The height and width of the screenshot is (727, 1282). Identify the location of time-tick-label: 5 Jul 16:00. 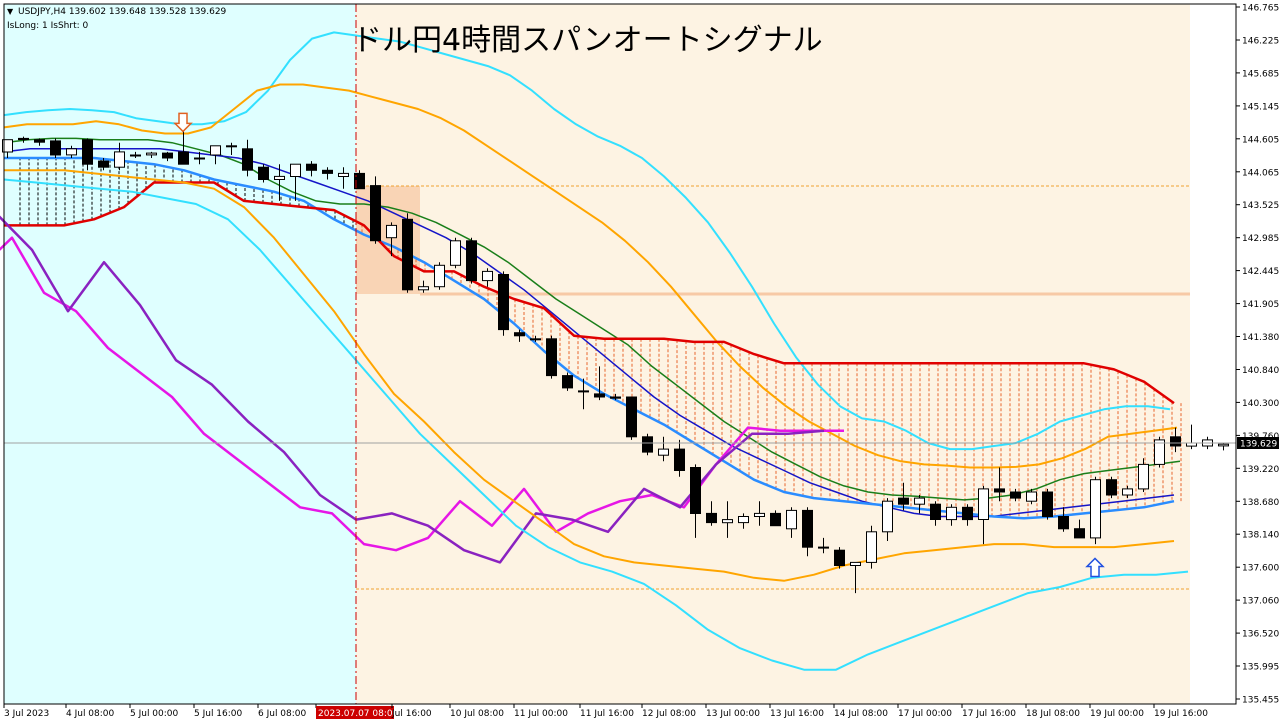
(218, 714).